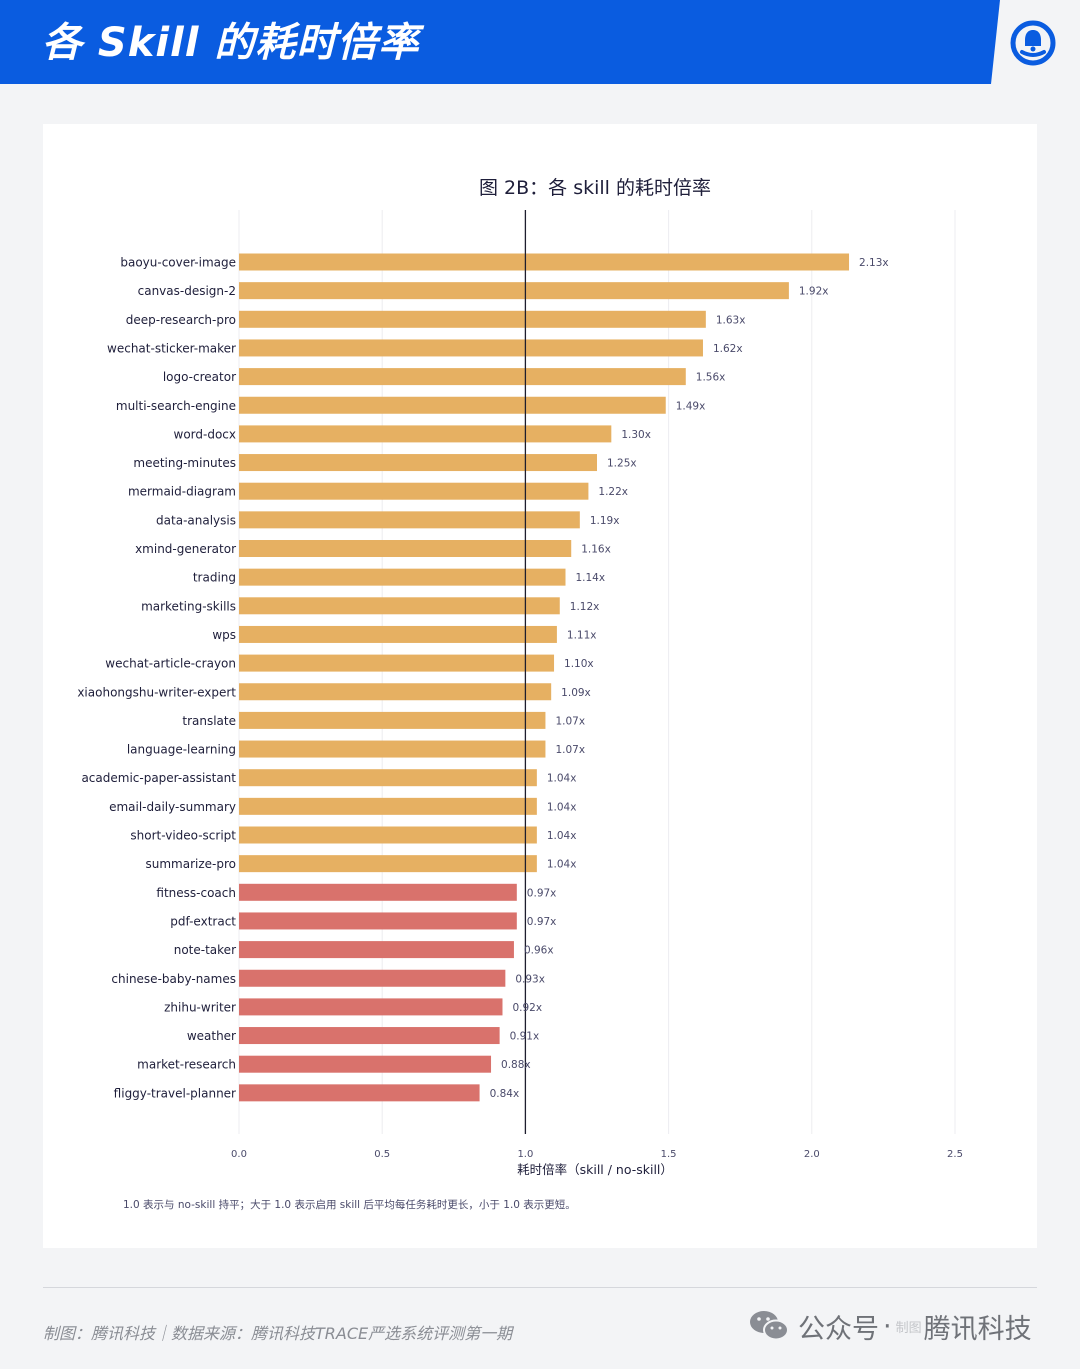  I want to click on header-blue-band, so click(500, 42).